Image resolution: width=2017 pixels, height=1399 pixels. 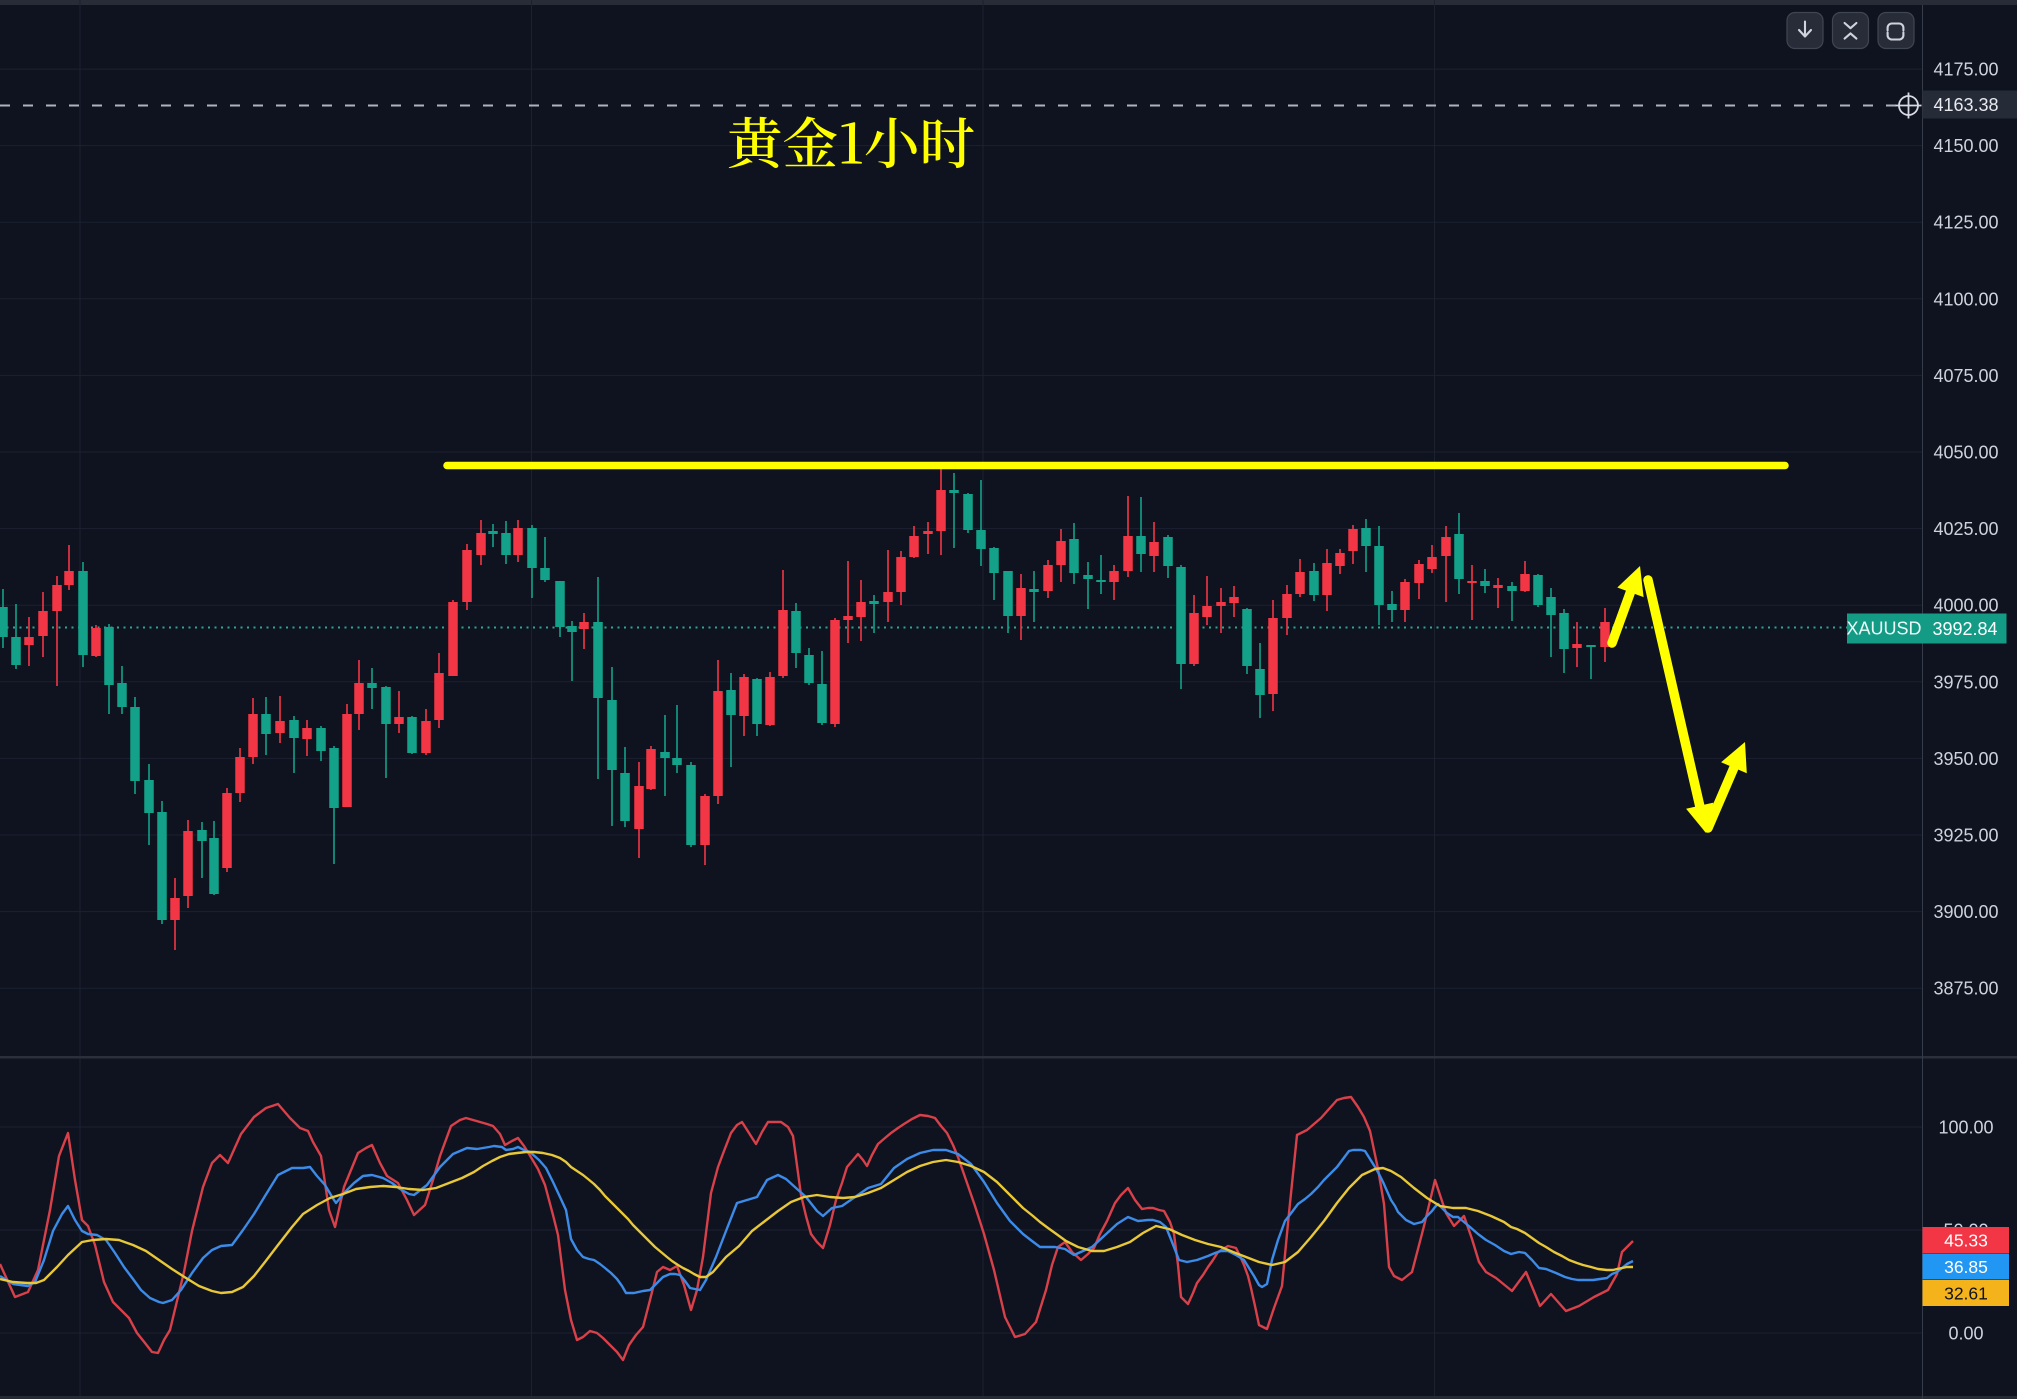 I want to click on svg-text: 3925.00, so click(x=1965, y=836).